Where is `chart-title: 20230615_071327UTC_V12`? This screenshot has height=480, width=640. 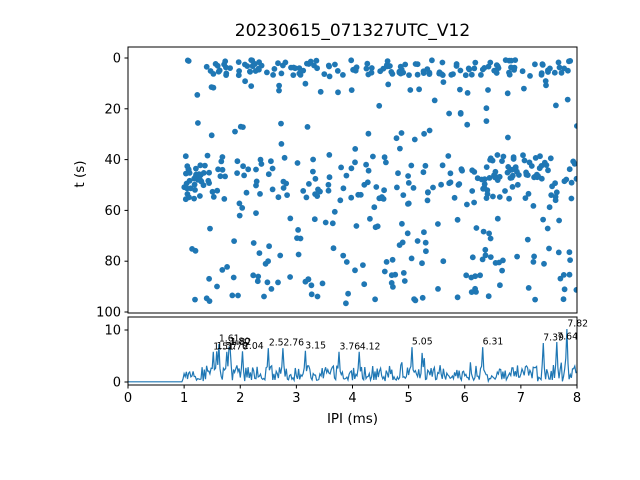 chart-title: 20230615_071327UTC_V12 is located at coordinates (352, 31).